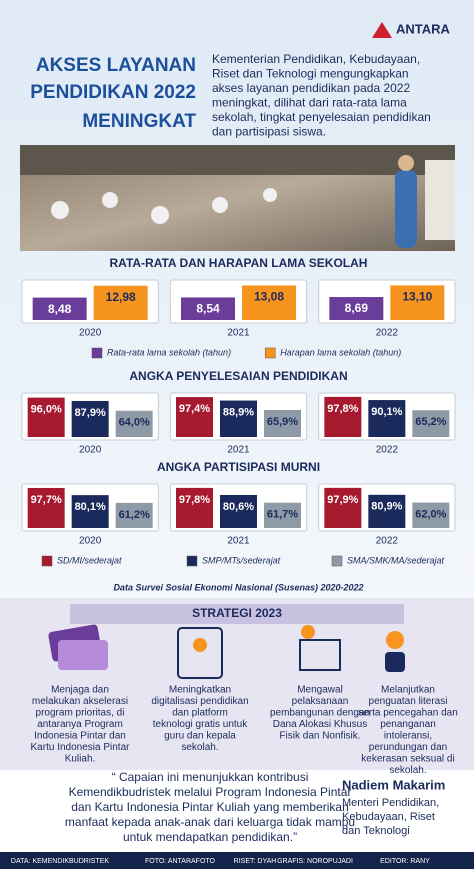  Describe the element at coordinates (319, 736) in the screenshot. I see `strategy-text: Fisik dan Nonfisik.` at that location.